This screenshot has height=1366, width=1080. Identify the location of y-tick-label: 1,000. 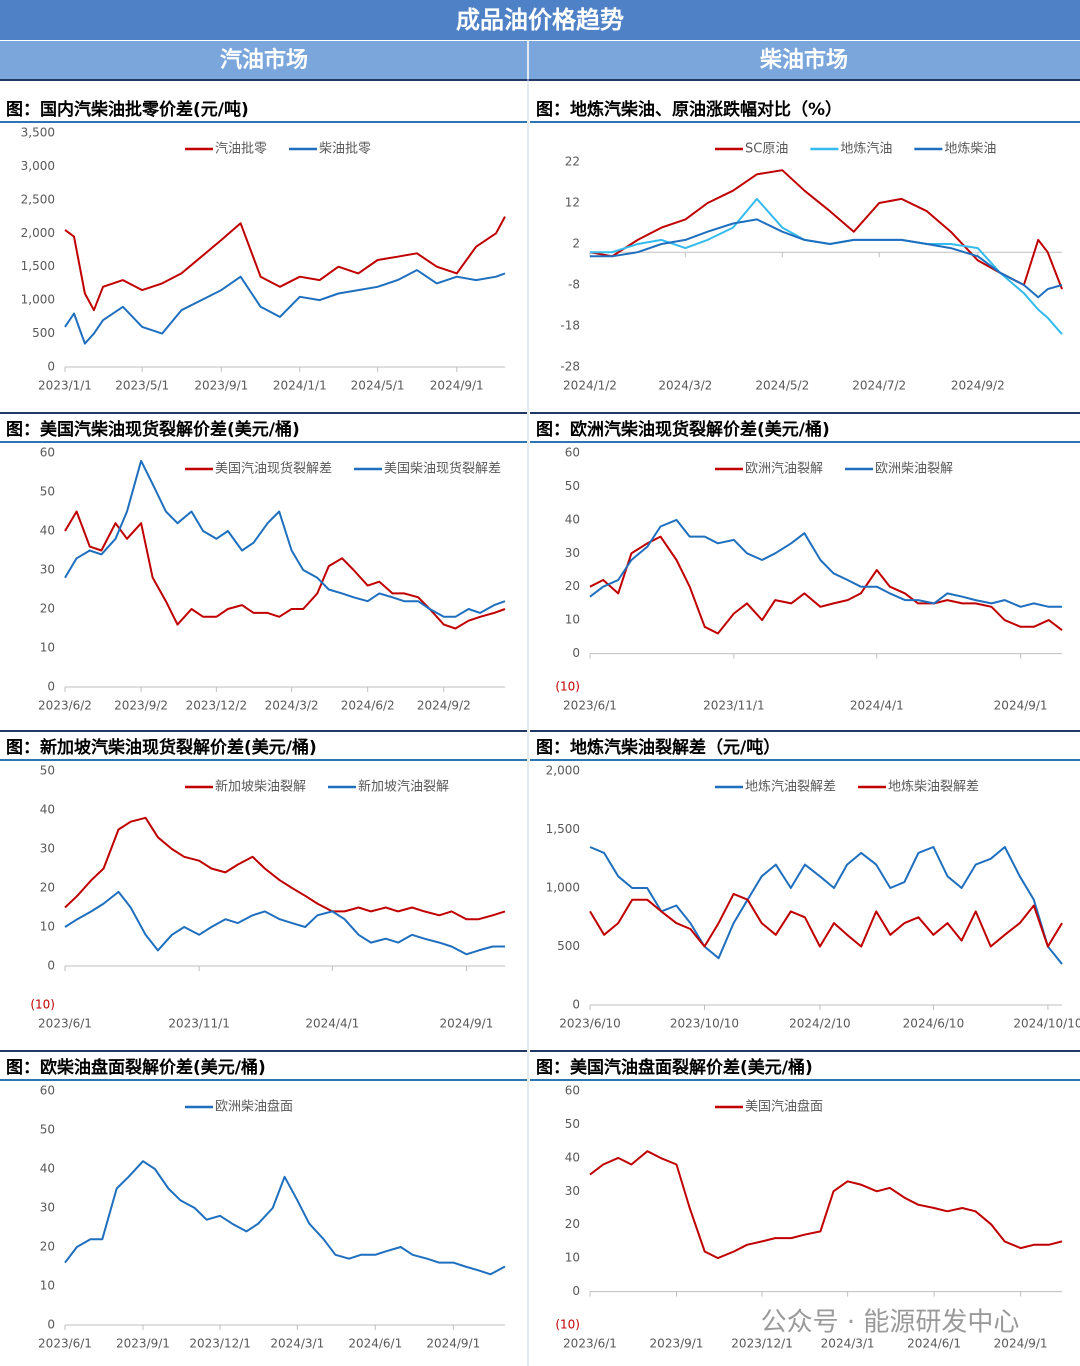
(563, 888).